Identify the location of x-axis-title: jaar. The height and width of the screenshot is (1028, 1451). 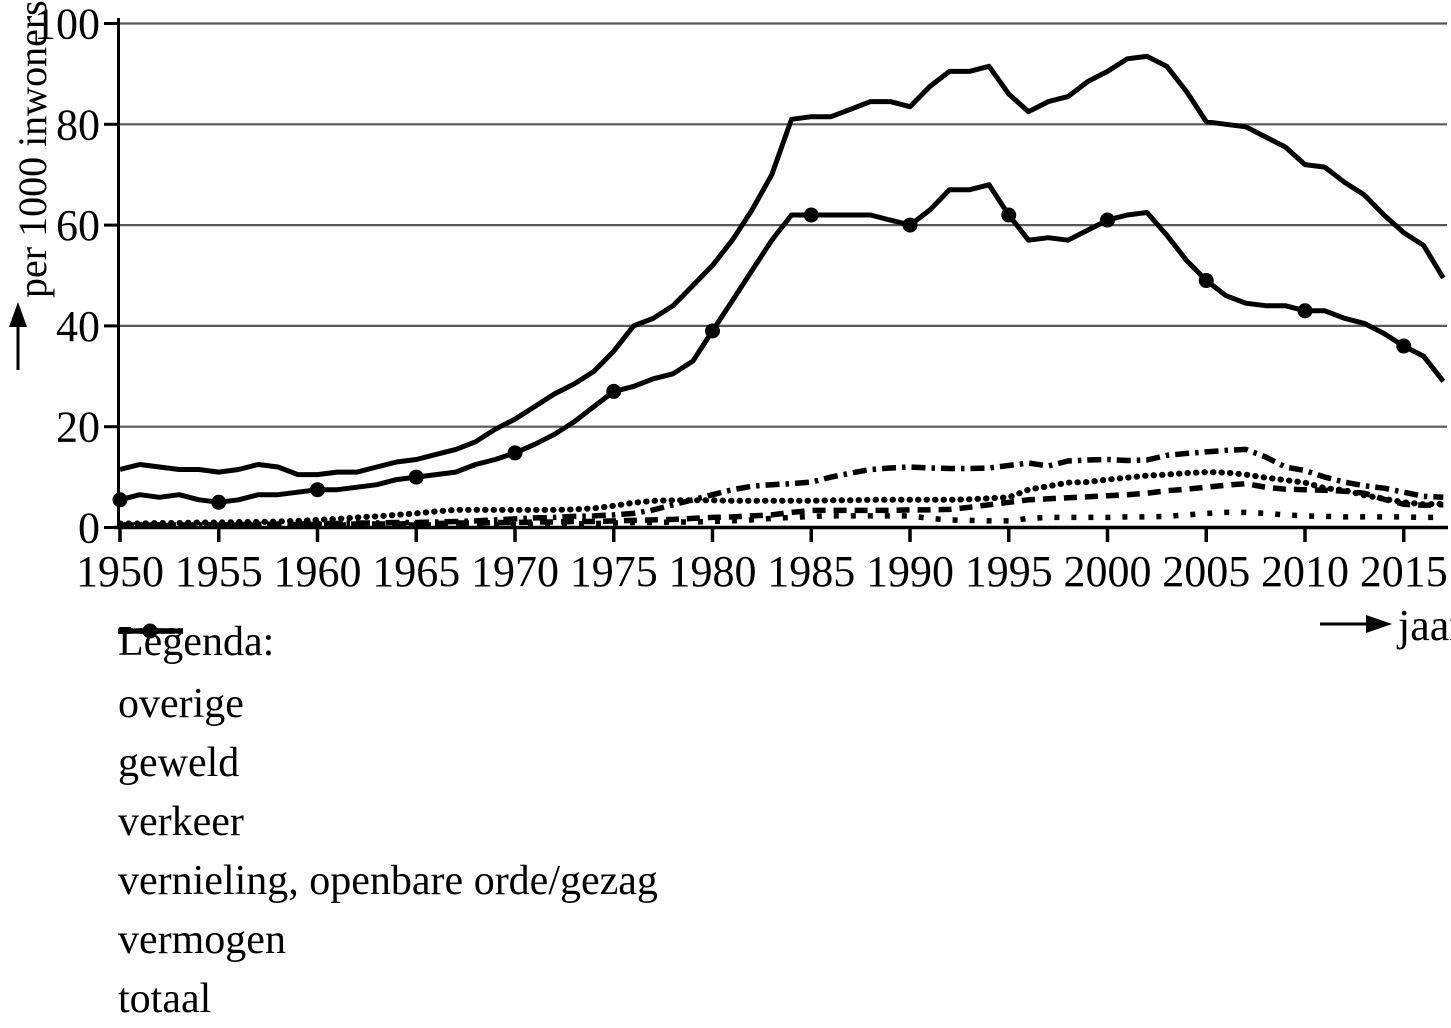
(1423, 625).